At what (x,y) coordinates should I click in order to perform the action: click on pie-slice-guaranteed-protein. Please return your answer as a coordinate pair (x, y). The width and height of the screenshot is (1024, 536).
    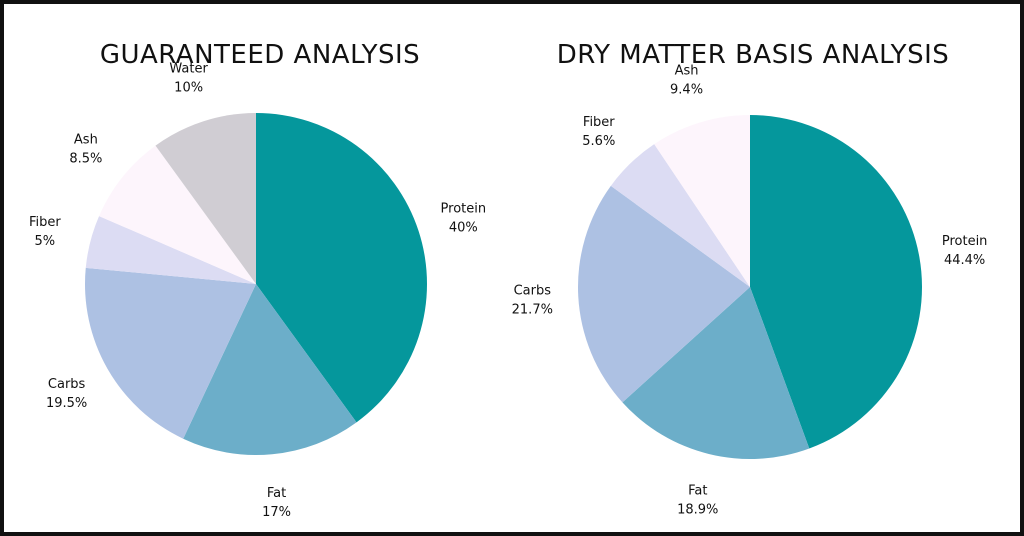
    Looking at the image, I should click on (341, 268).